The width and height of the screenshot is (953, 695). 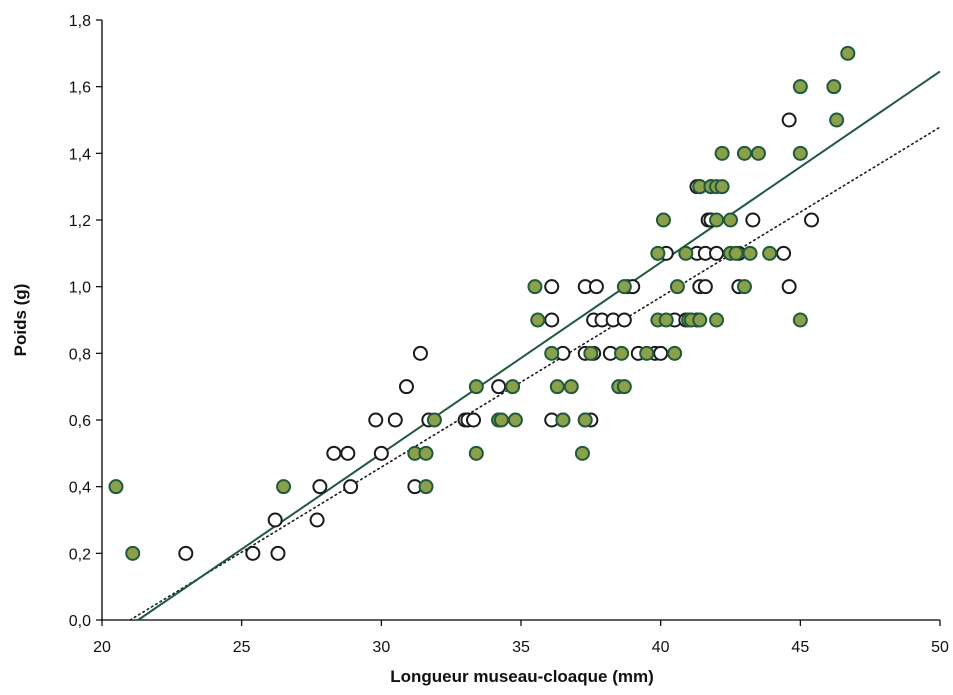 I want to click on x-tick-label: 20, so click(x=102, y=647).